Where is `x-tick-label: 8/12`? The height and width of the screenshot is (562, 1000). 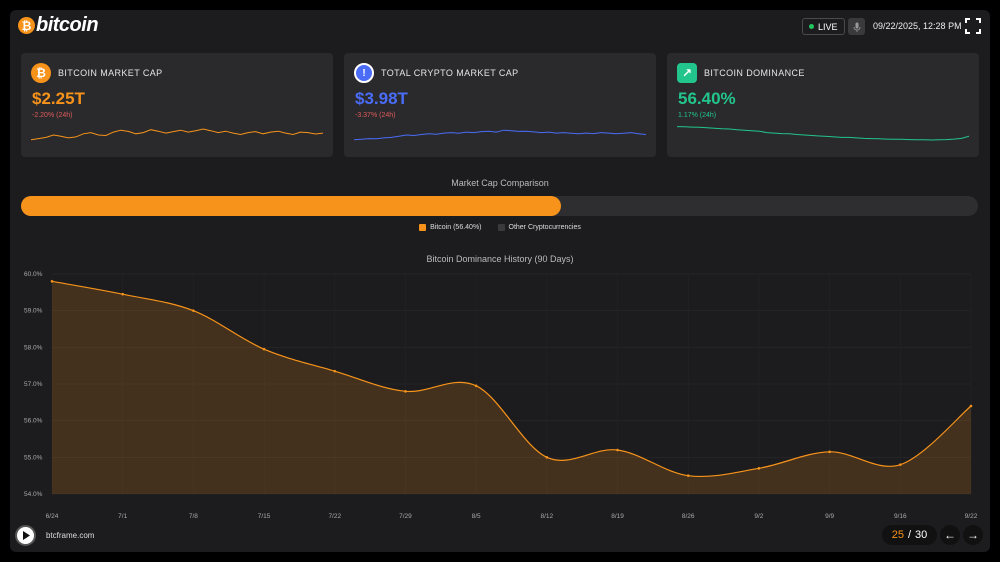
x-tick-label: 8/12 is located at coordinates (547, 516).